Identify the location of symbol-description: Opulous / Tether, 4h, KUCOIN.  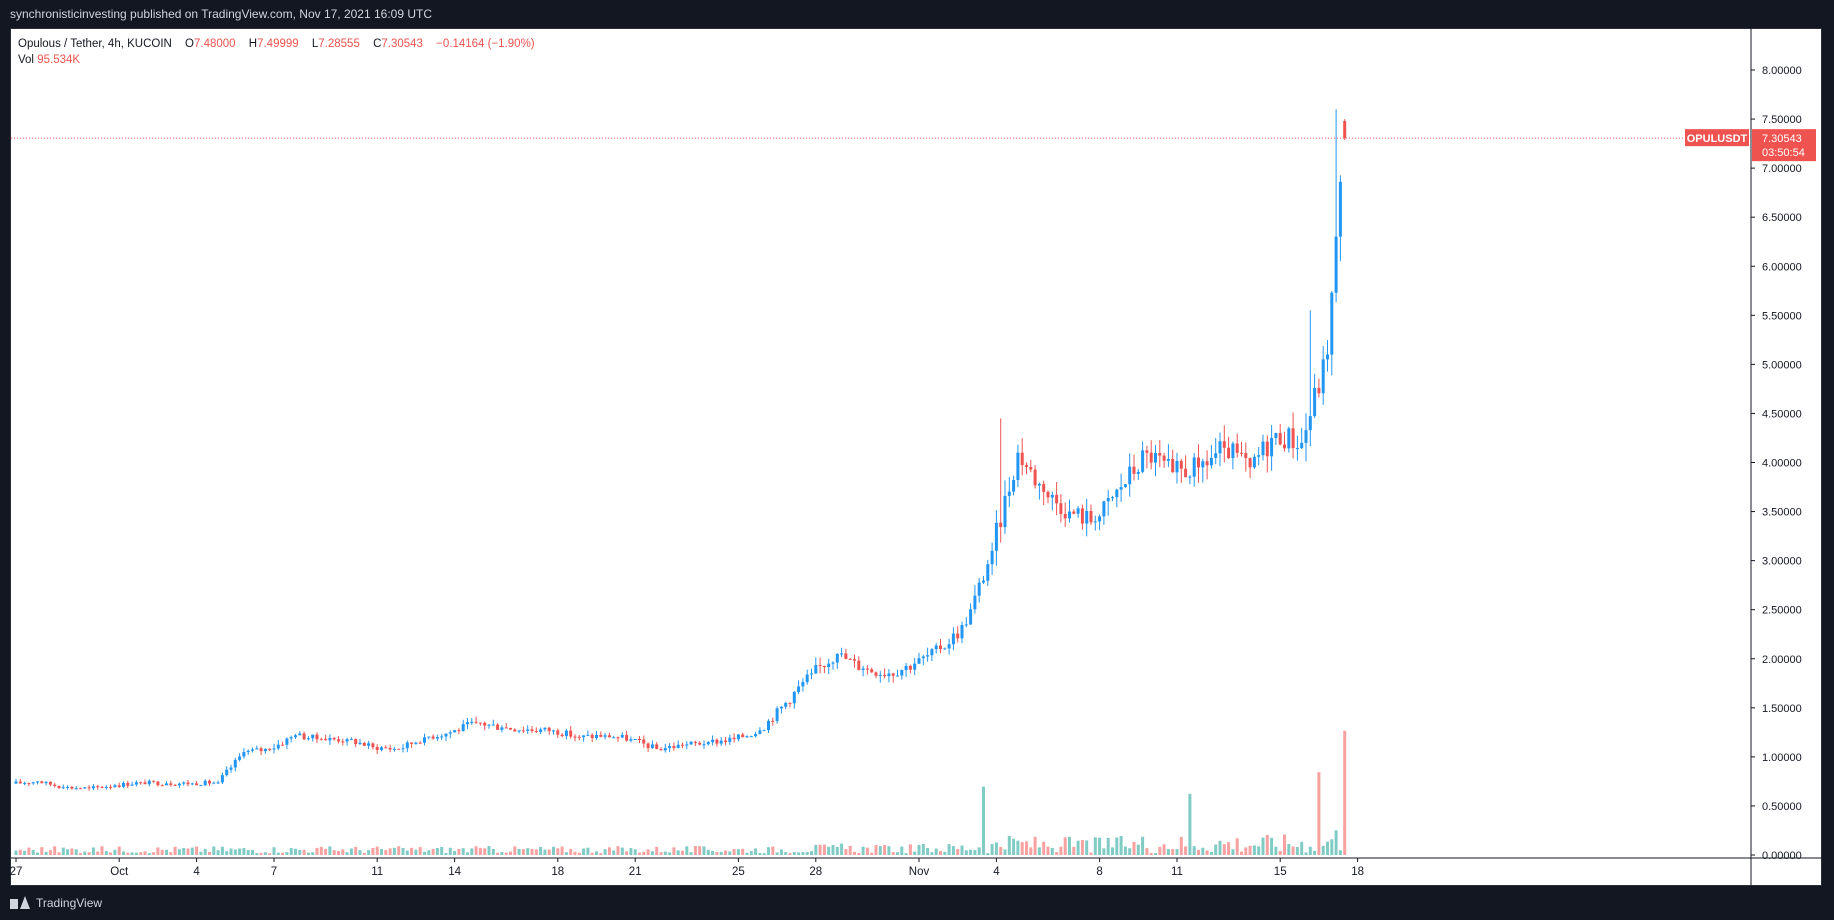
(95, 44).